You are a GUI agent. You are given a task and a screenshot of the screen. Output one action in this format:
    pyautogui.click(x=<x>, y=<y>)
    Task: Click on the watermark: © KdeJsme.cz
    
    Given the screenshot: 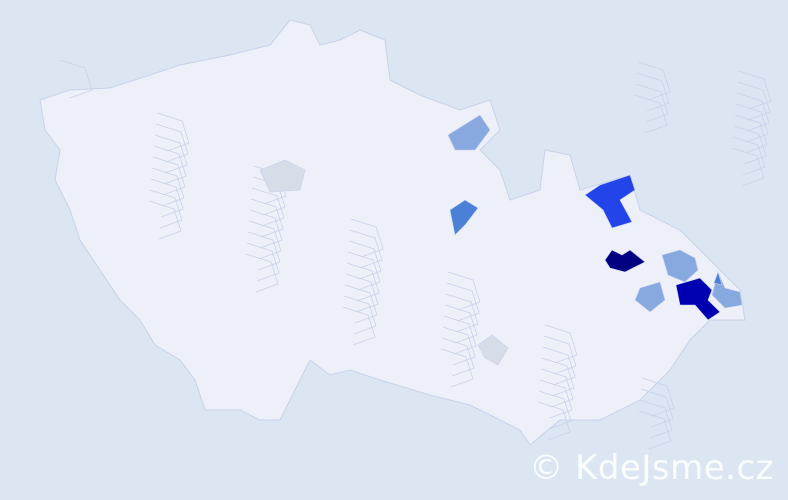 What is the action you would take?
    pyautogui.click(x=651, y=468)
    